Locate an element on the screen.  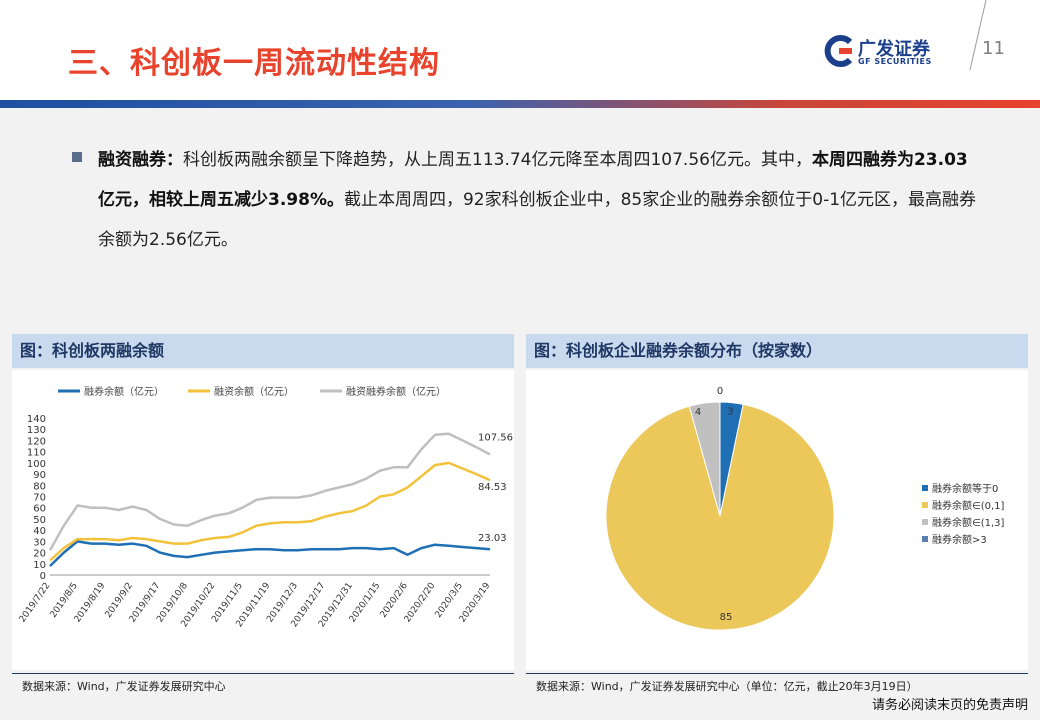
legend-label-2: 融资融券余额（亿元） is located at coordinates (396, 391).